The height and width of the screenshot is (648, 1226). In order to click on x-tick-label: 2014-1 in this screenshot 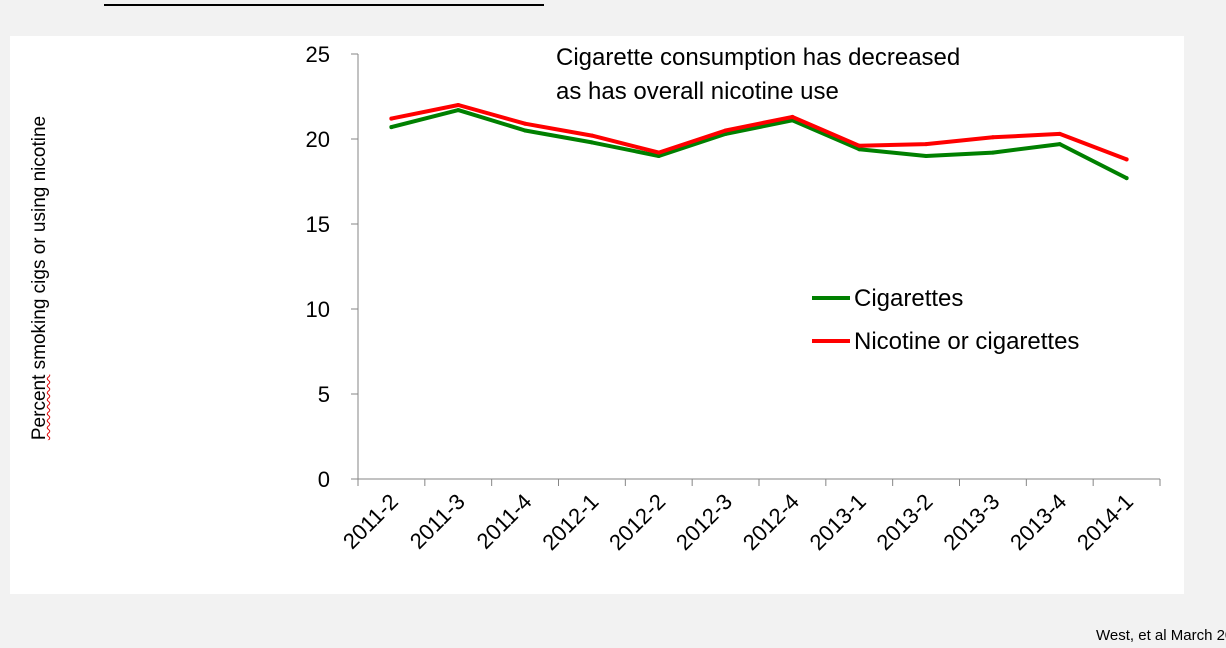, I will do `click(1105, 522)`.